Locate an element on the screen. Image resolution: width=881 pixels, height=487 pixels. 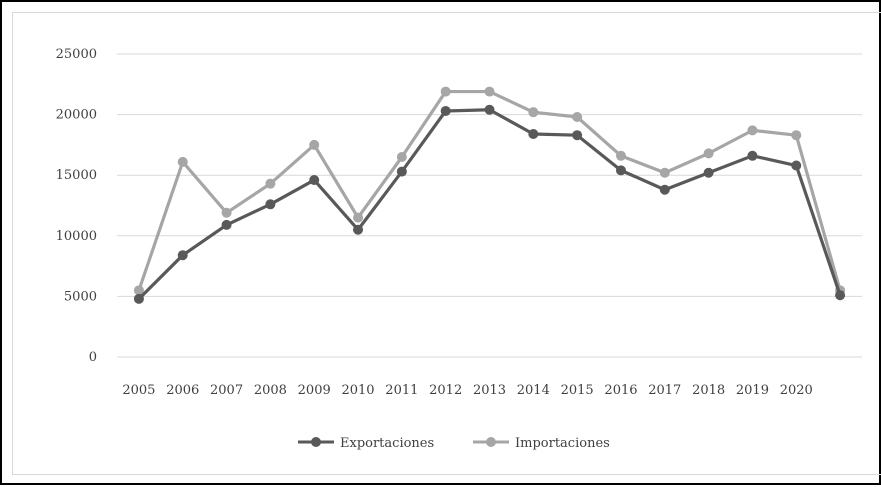
x-tick-label: 2007 is located at coordinates (226, 390).